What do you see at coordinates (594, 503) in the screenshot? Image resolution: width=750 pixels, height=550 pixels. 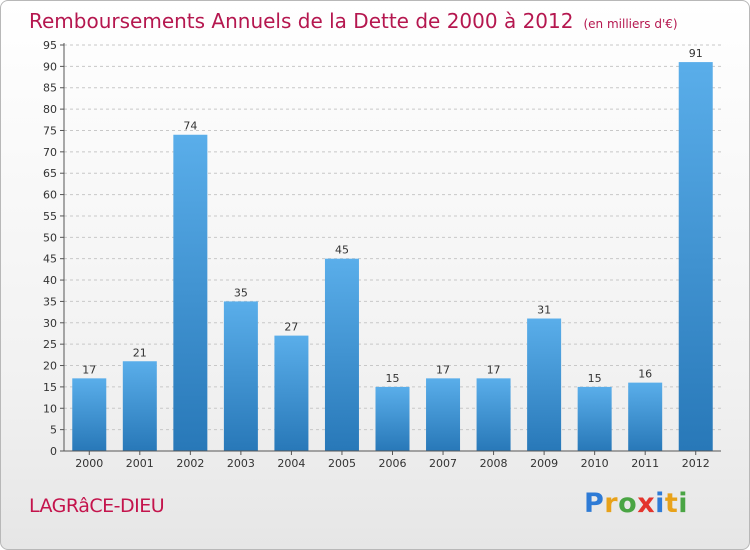 I see `logo-letter: P` at bounding box center [594, 503].